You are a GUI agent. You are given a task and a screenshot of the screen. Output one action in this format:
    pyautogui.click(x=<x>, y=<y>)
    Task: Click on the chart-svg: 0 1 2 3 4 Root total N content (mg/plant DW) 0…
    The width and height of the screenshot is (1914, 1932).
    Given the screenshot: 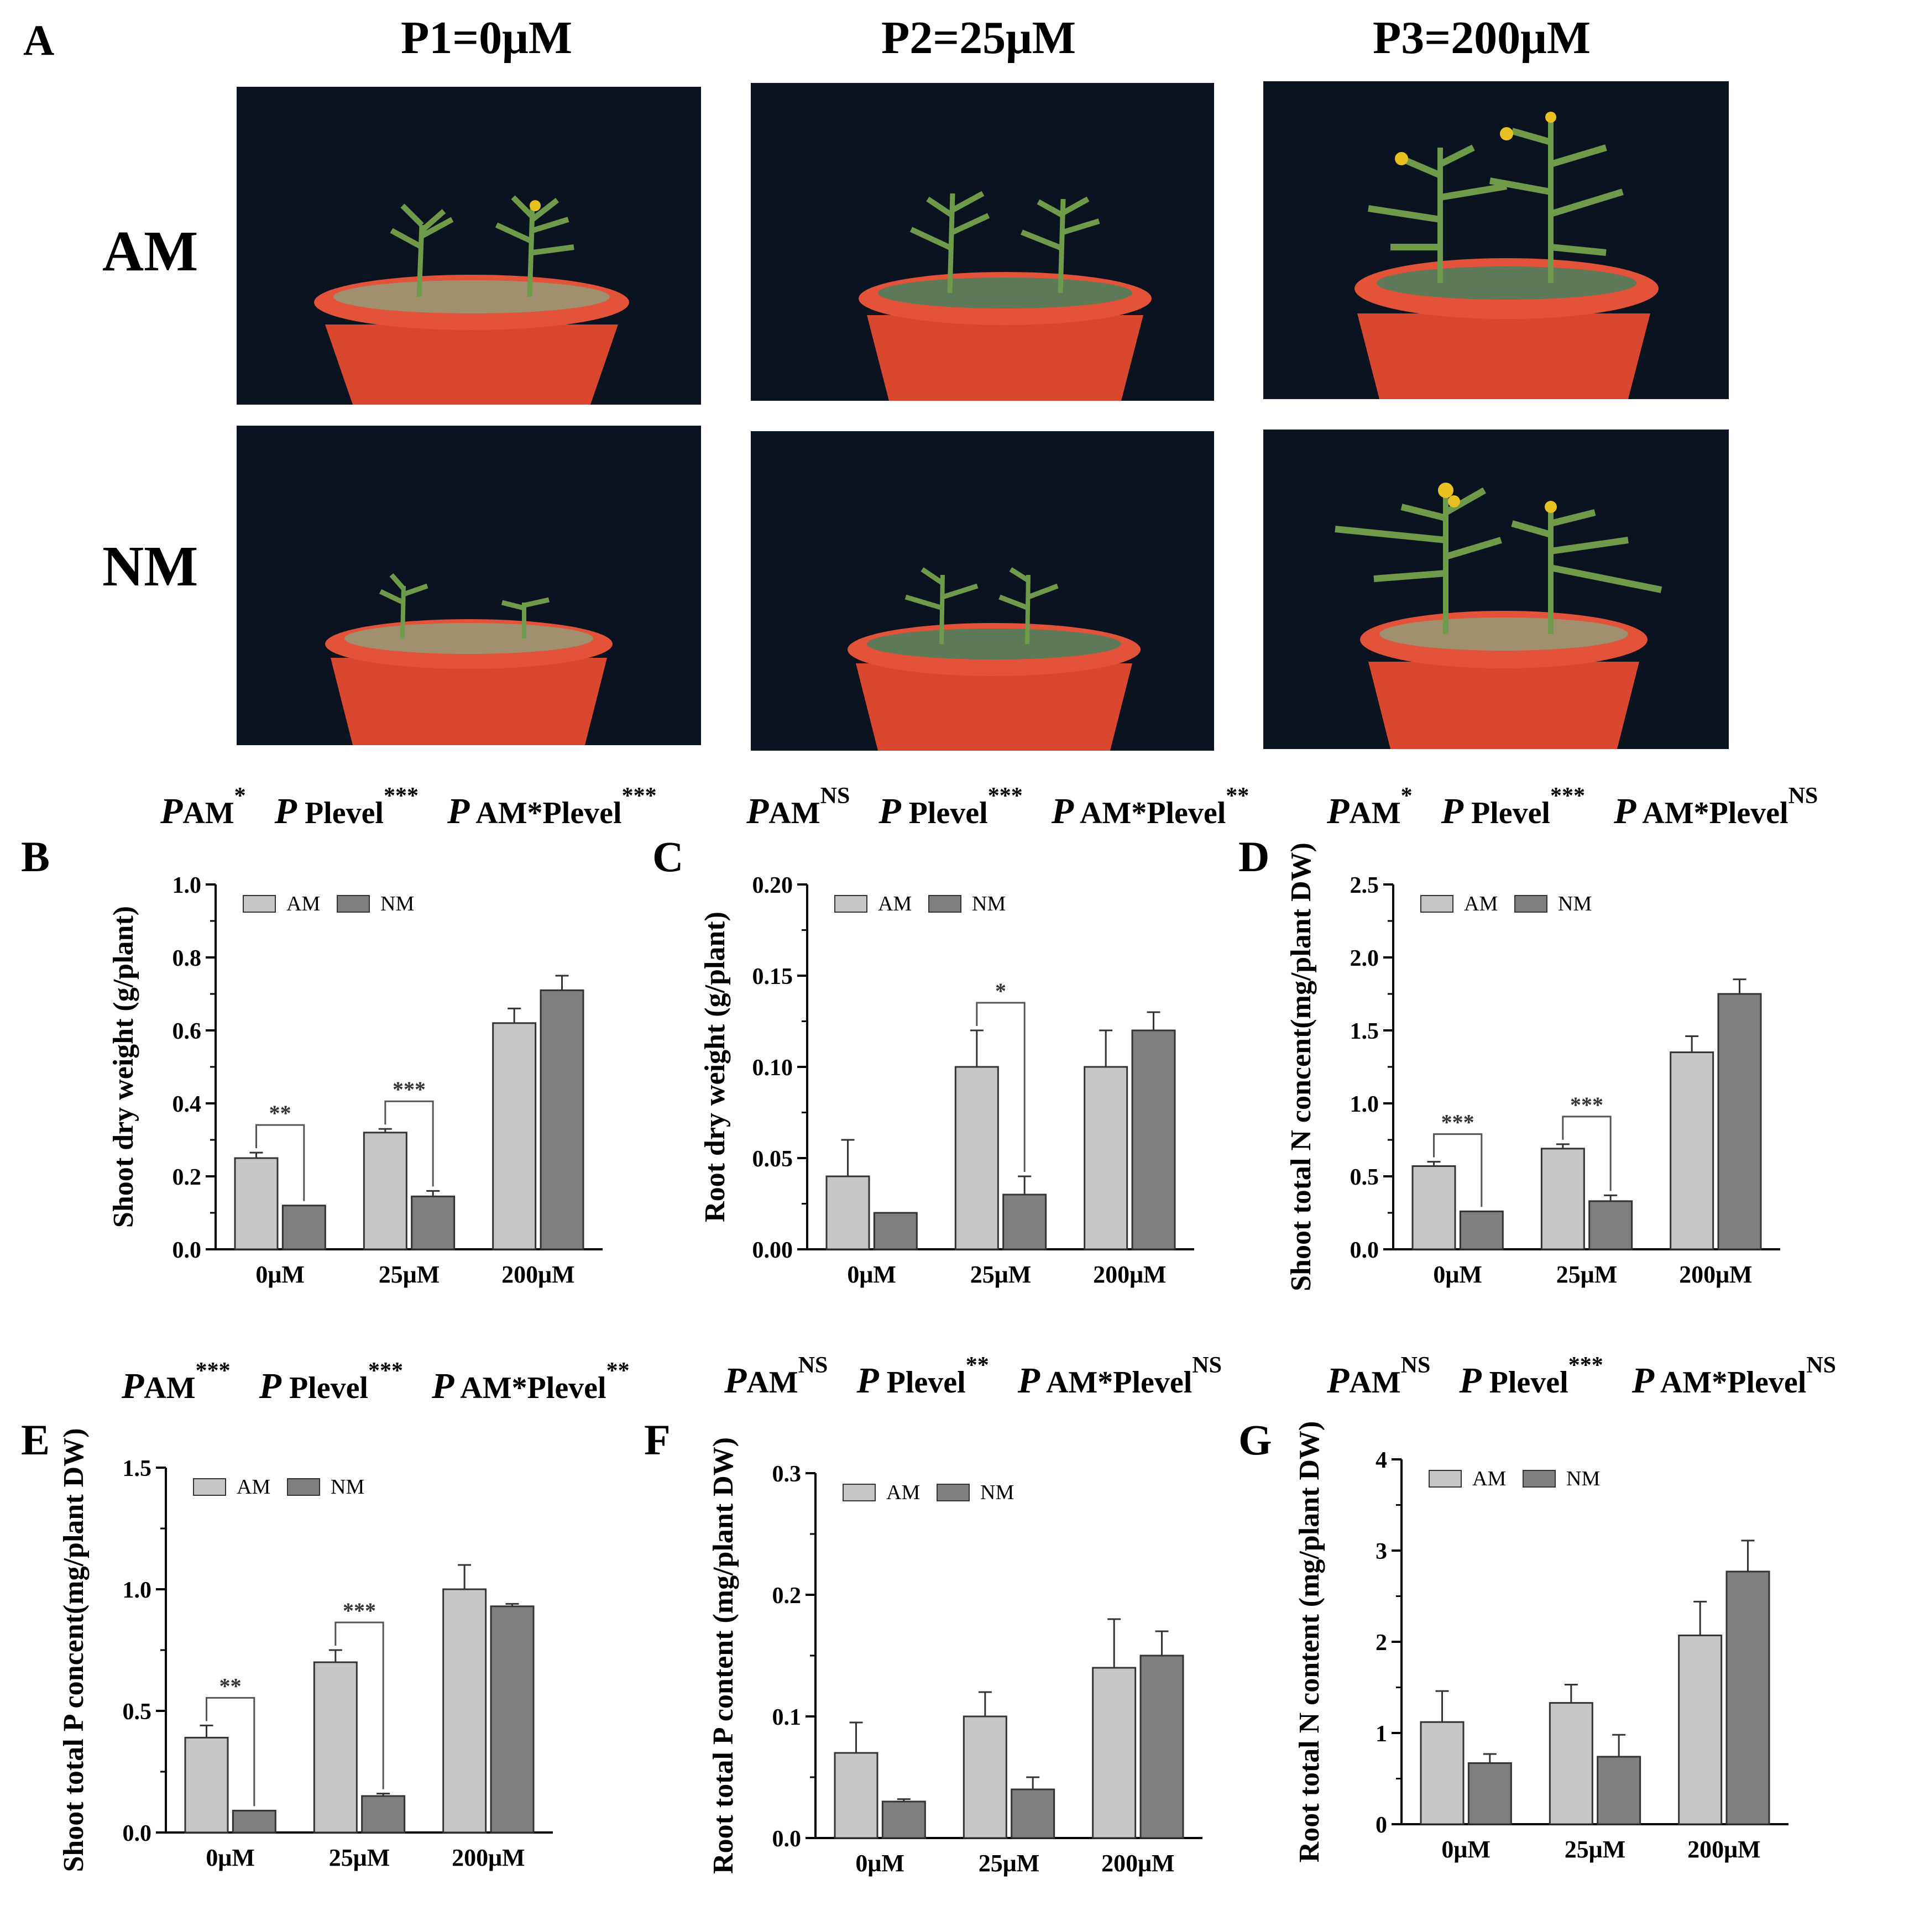 What is the action you would take?
    pyautogui.click(x=1541, y=1642)
    